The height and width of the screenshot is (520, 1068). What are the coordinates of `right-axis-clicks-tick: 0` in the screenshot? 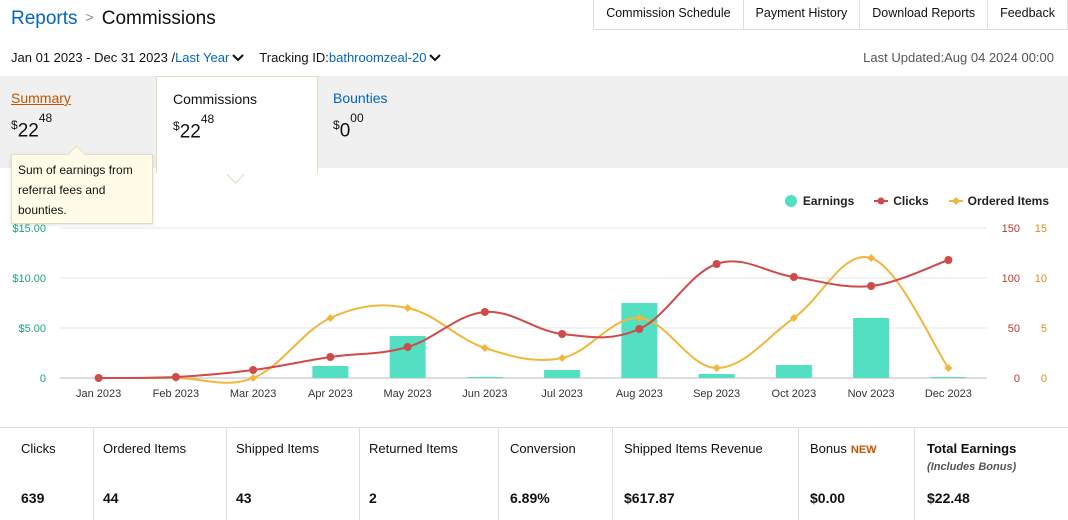 It's located at (1017, 379).